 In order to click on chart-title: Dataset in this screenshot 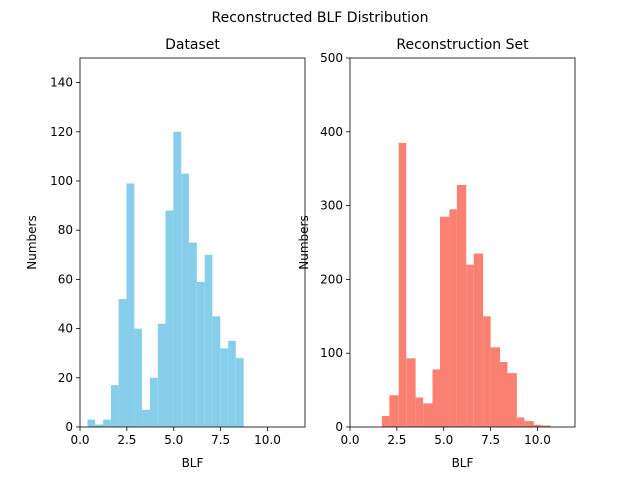, I will do `click(192, 45)`.